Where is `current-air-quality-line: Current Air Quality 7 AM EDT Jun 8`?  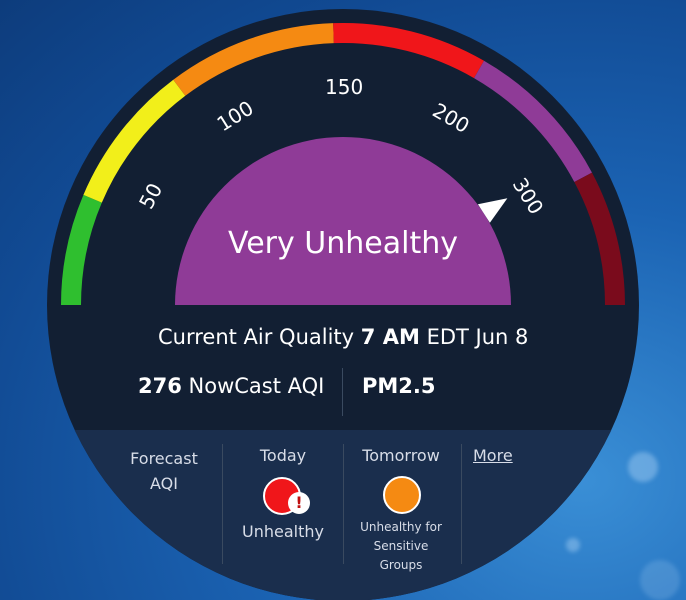
current-air-quality-line: Current Air Quality 7 AM EDT Jun 8 is located at coordinates (343, 337).